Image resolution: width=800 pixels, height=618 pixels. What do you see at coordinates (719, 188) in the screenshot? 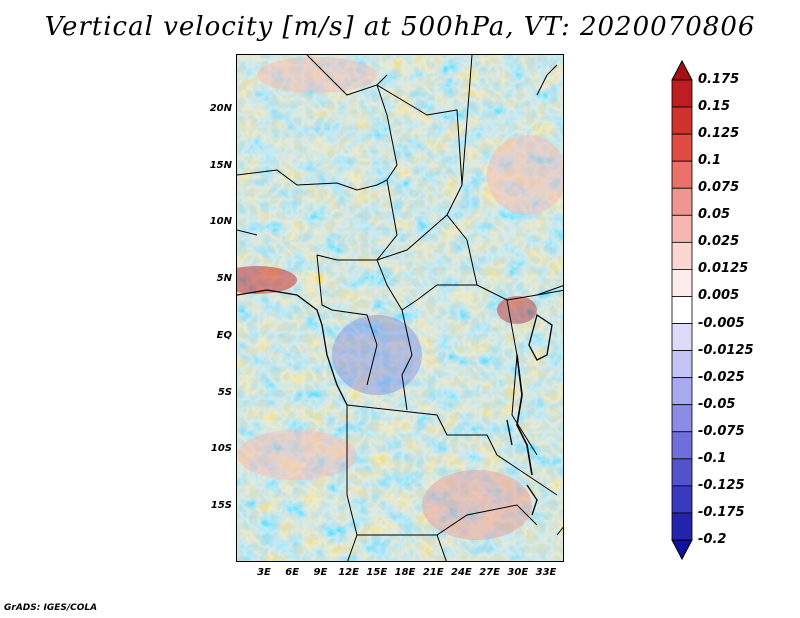
I see `colorbar-level-label: 0.075` at bounding box center [719, 188].